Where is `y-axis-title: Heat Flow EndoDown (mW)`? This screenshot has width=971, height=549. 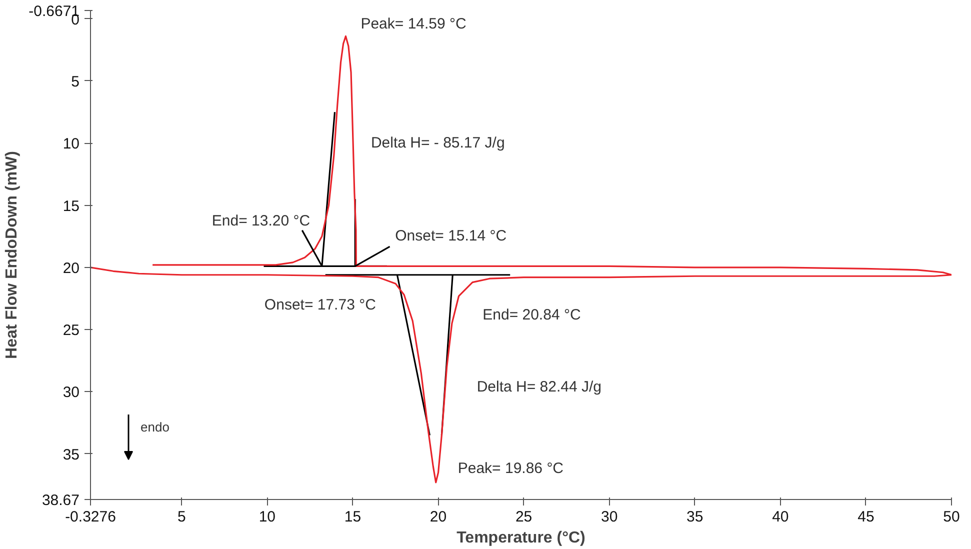
y-axis-title: Heat Flow EndoDown (mW) is located at coordinates (12, 255).